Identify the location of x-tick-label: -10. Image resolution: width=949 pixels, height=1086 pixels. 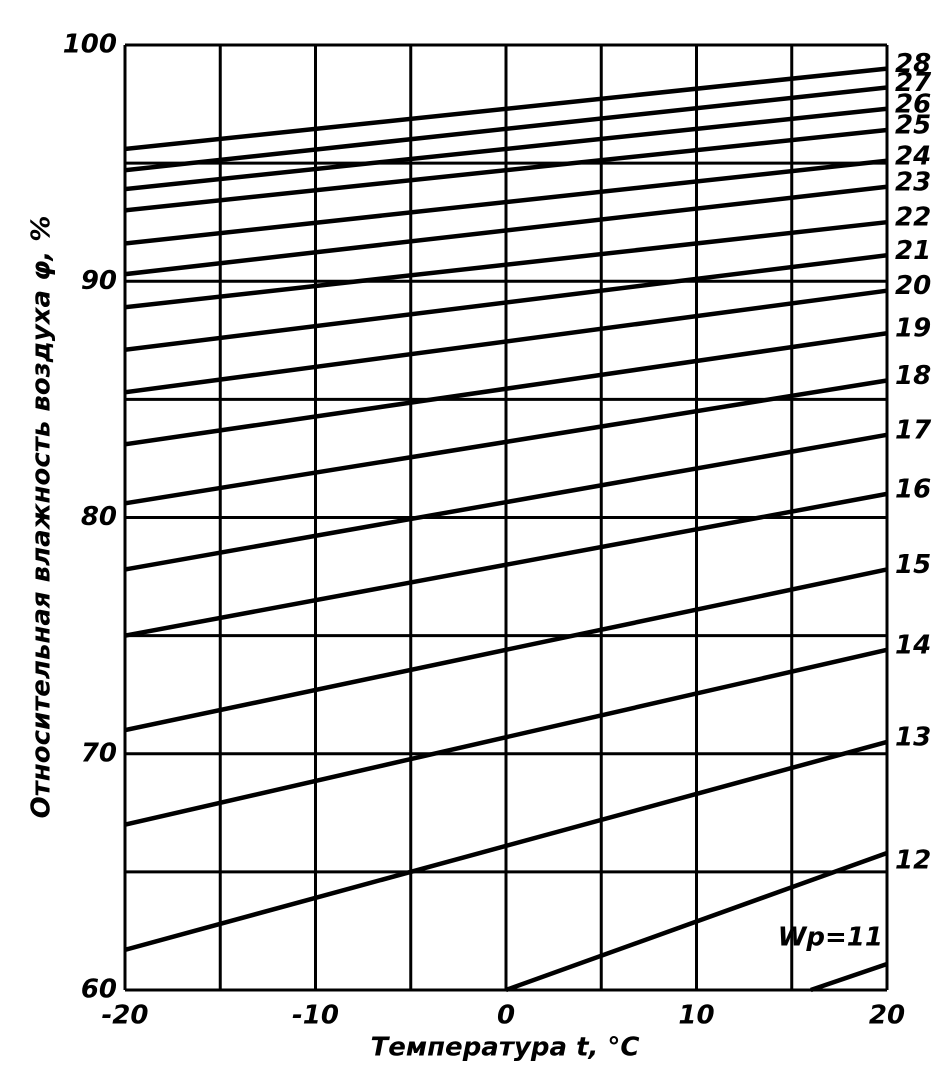
(315, 1016).